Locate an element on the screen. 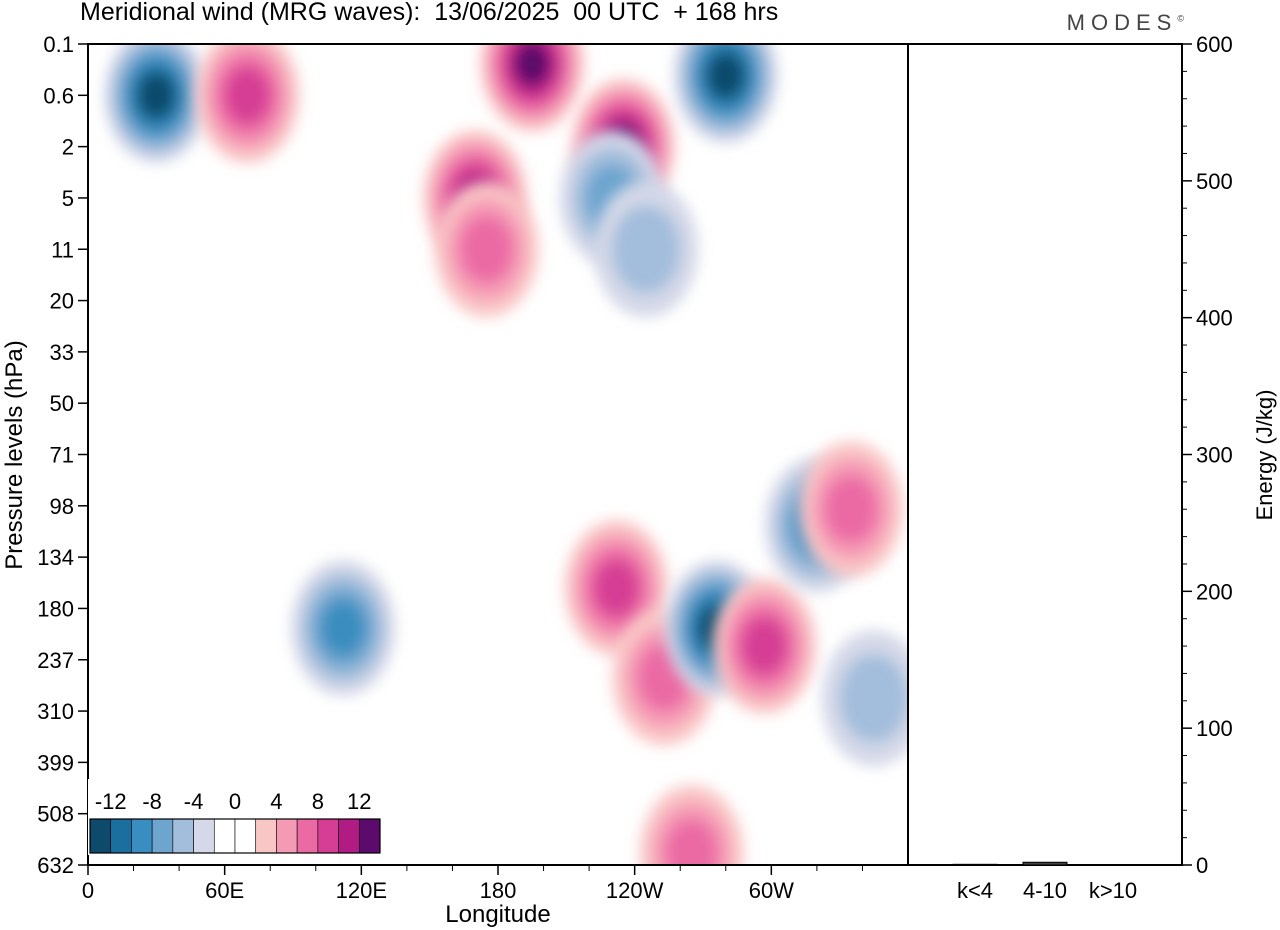 The height and width of the screenshot is (930, 1280). energy-tick-label: 200 is located at coordinates (1214, 591).